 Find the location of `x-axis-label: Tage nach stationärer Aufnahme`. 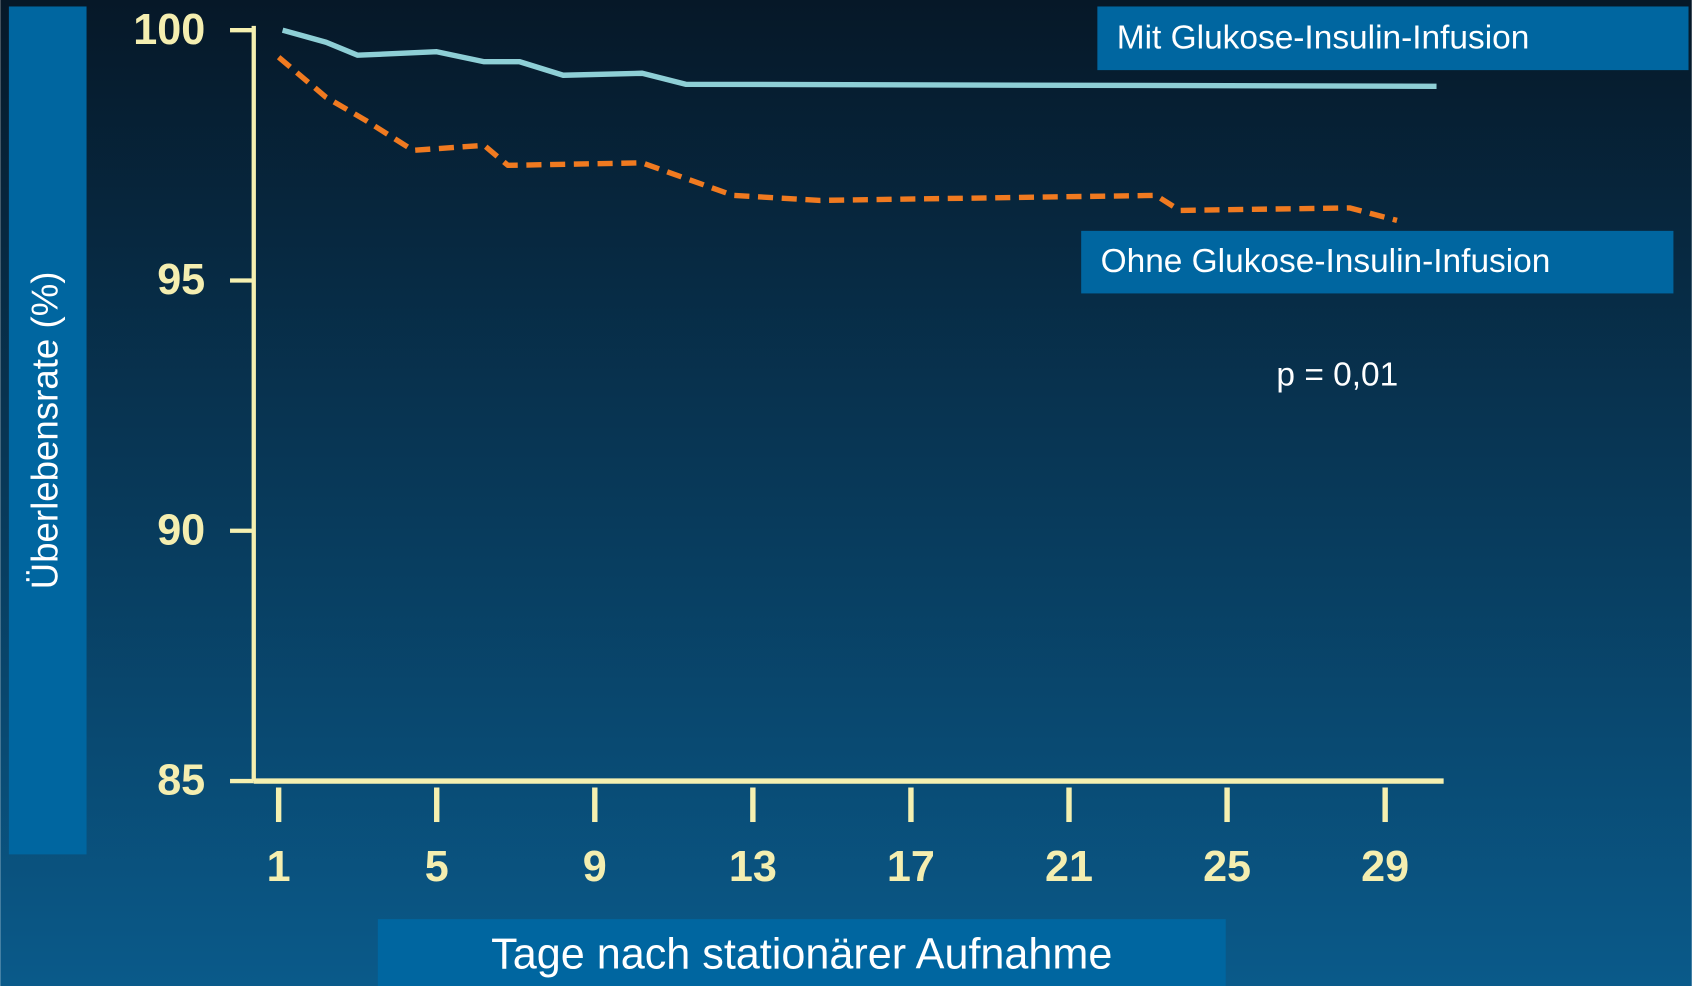

x-axis-label: Tage nach stationärer Aufnahme is located at coordinates (801, 954).